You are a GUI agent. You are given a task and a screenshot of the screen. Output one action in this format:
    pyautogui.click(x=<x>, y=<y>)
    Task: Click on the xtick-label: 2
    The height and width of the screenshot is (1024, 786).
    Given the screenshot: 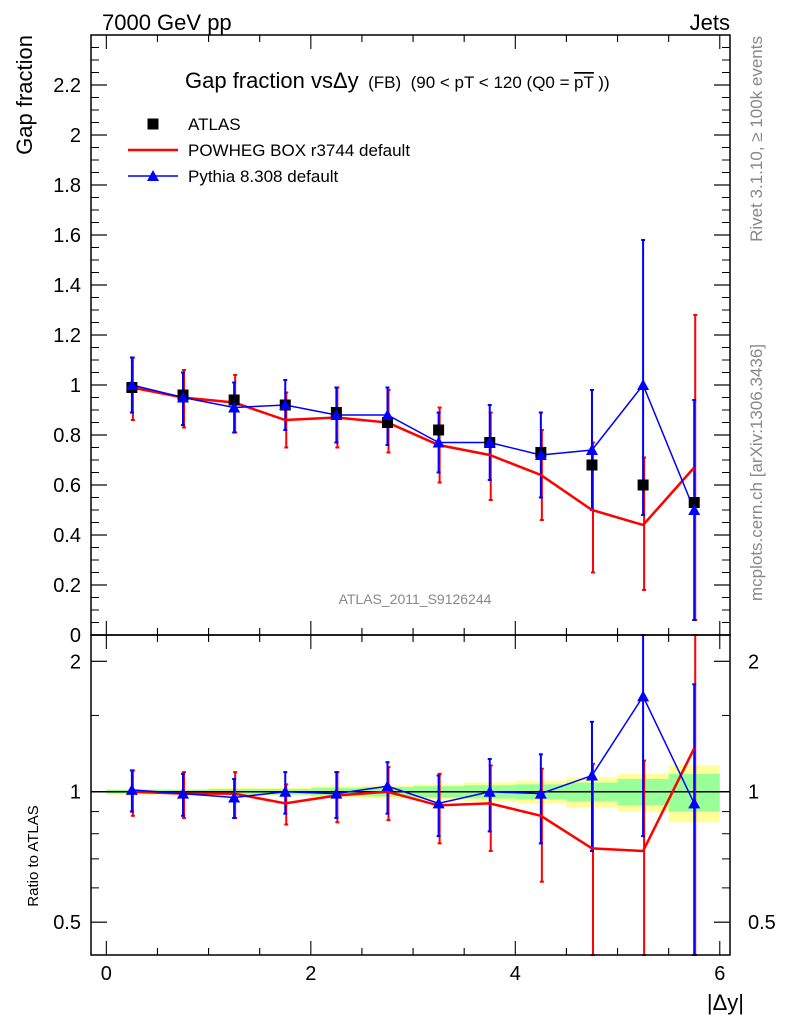 What is the action you would take?
    pyautogui.click(x=310, y=974)
    